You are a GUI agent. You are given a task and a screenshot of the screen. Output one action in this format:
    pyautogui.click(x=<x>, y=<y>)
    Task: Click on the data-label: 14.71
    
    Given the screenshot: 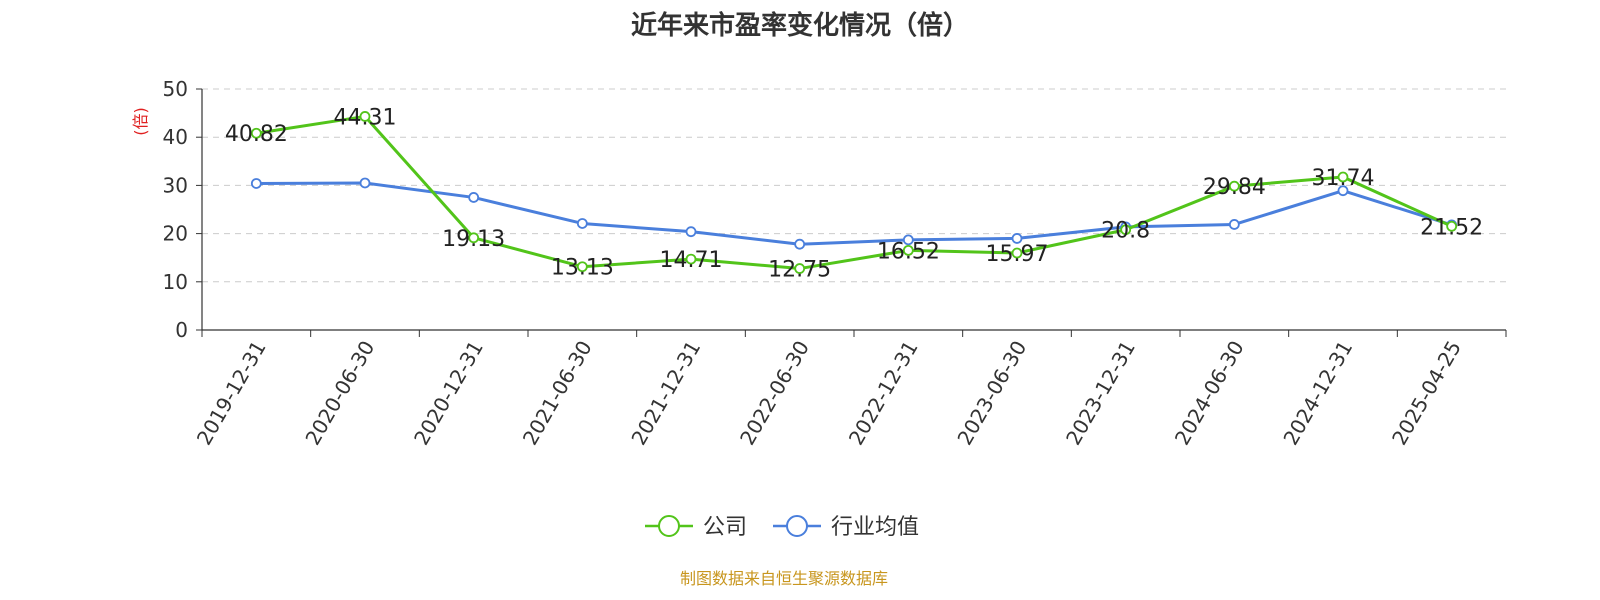 What is the action you would take?
    pyautogui.click(x=691, y=260)
    